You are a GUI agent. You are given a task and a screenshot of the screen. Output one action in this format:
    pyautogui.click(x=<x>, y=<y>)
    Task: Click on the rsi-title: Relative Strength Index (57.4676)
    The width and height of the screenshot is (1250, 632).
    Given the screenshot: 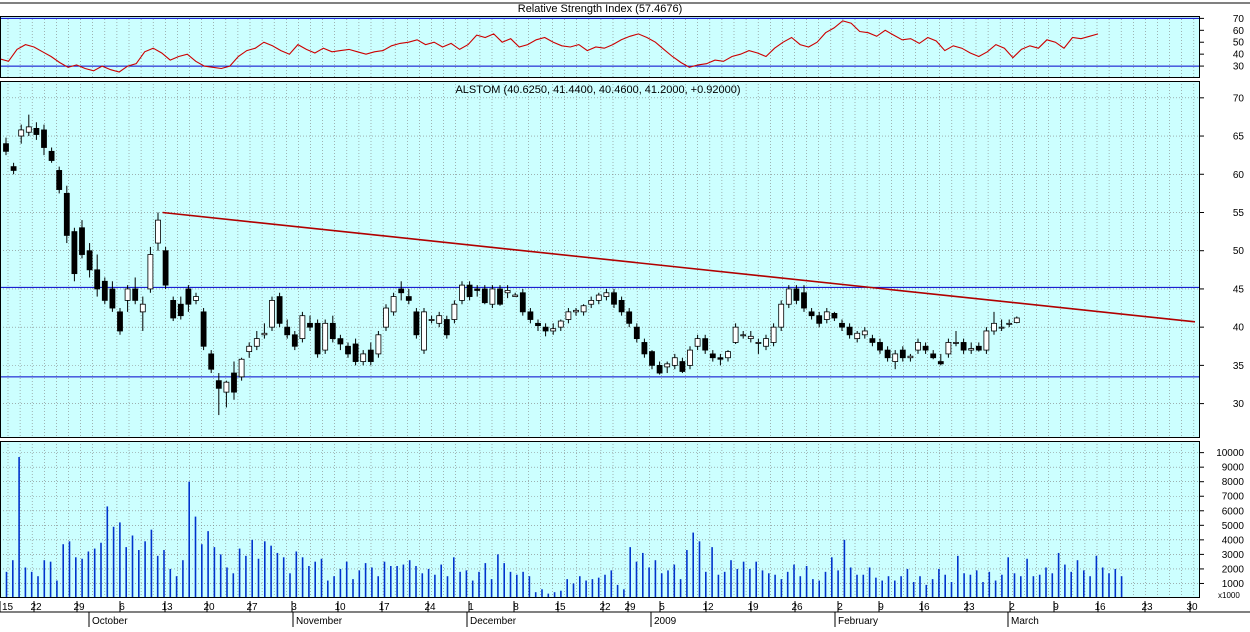 What is the action you would take?
    pyautogui.click(x=600, y=9)
    